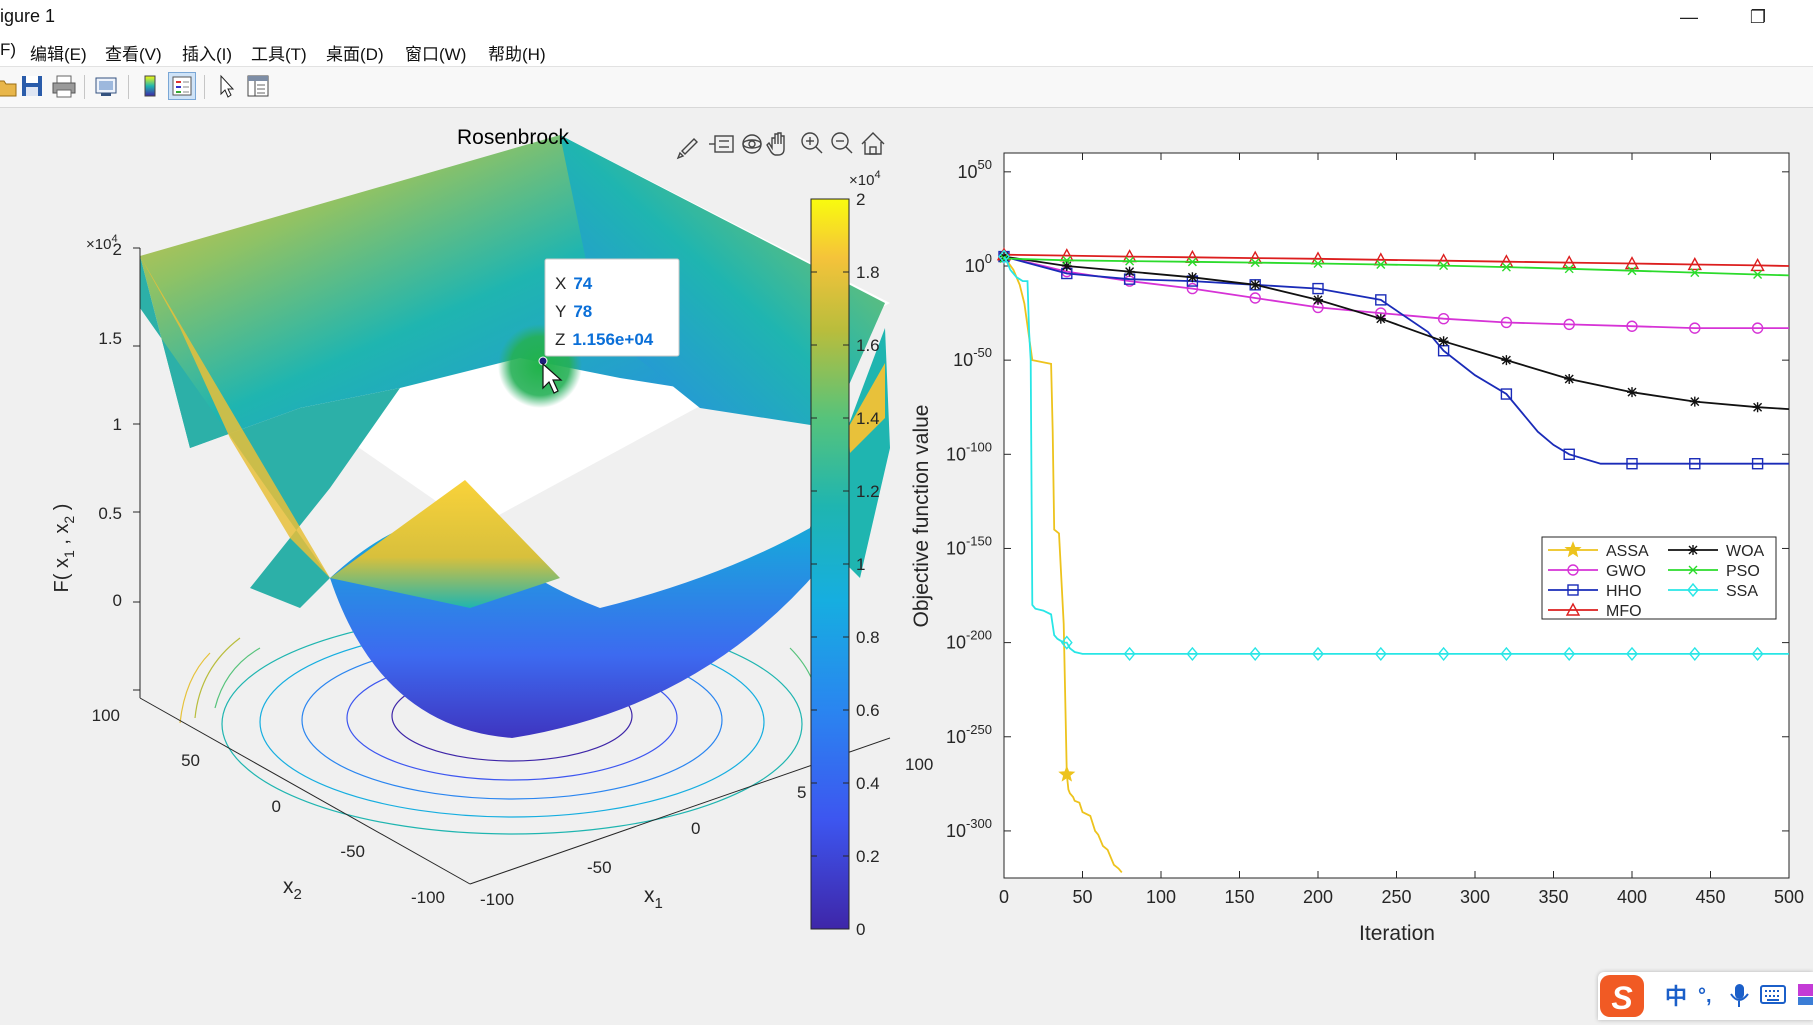  What do you see at coordinates (1082, 897) in the screenshot?
I see `x-tick-label: 50` at bounding box center [1082, 897].